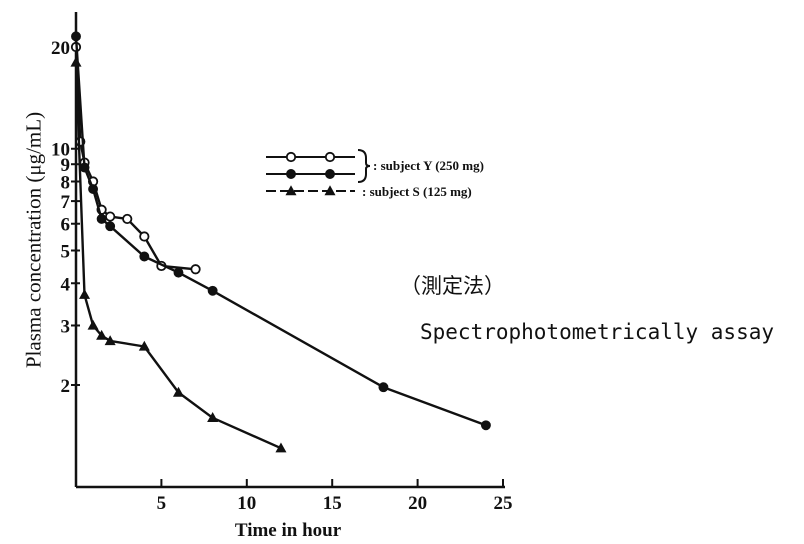 The width and height of the screenshot is (804, 544). What do you see at coordinates (66, 326) in the screenshot?
I see `y-tick-label: 3` at bounding box center [66, 326].